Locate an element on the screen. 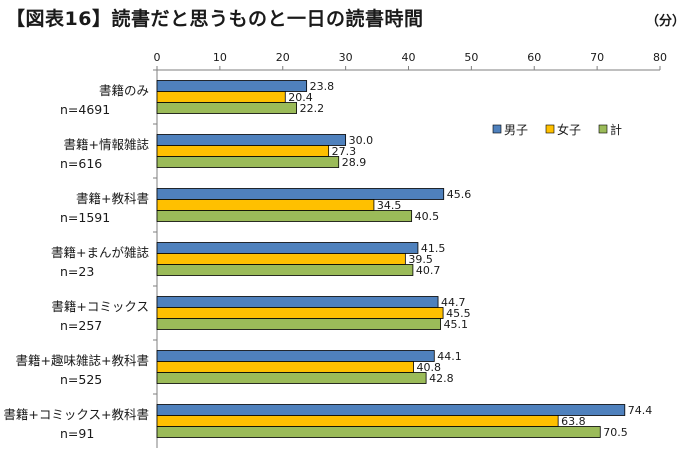 Image resolution: width=684 pixels, height=454 pixels. data-label: 45.5 is located at coordinates (458, 313).